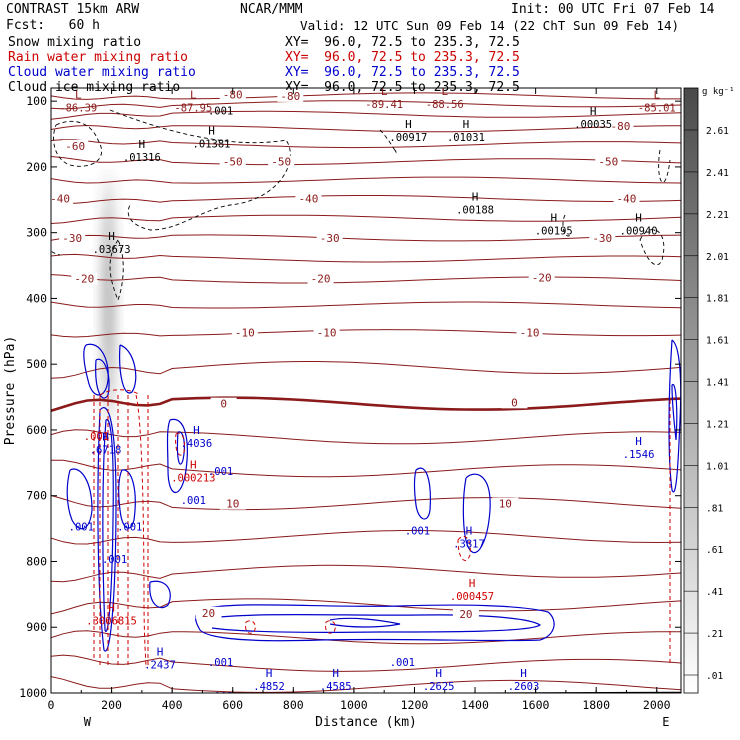  I want to click on colorbar-tick-label: 2.01, so click(717, 257).